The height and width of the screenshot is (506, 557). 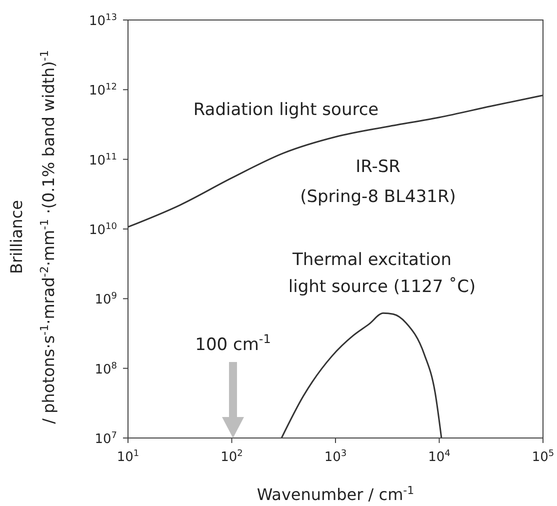 I want to click on x-tick-label: 10$^{5}$, so click(x=543, y=457).